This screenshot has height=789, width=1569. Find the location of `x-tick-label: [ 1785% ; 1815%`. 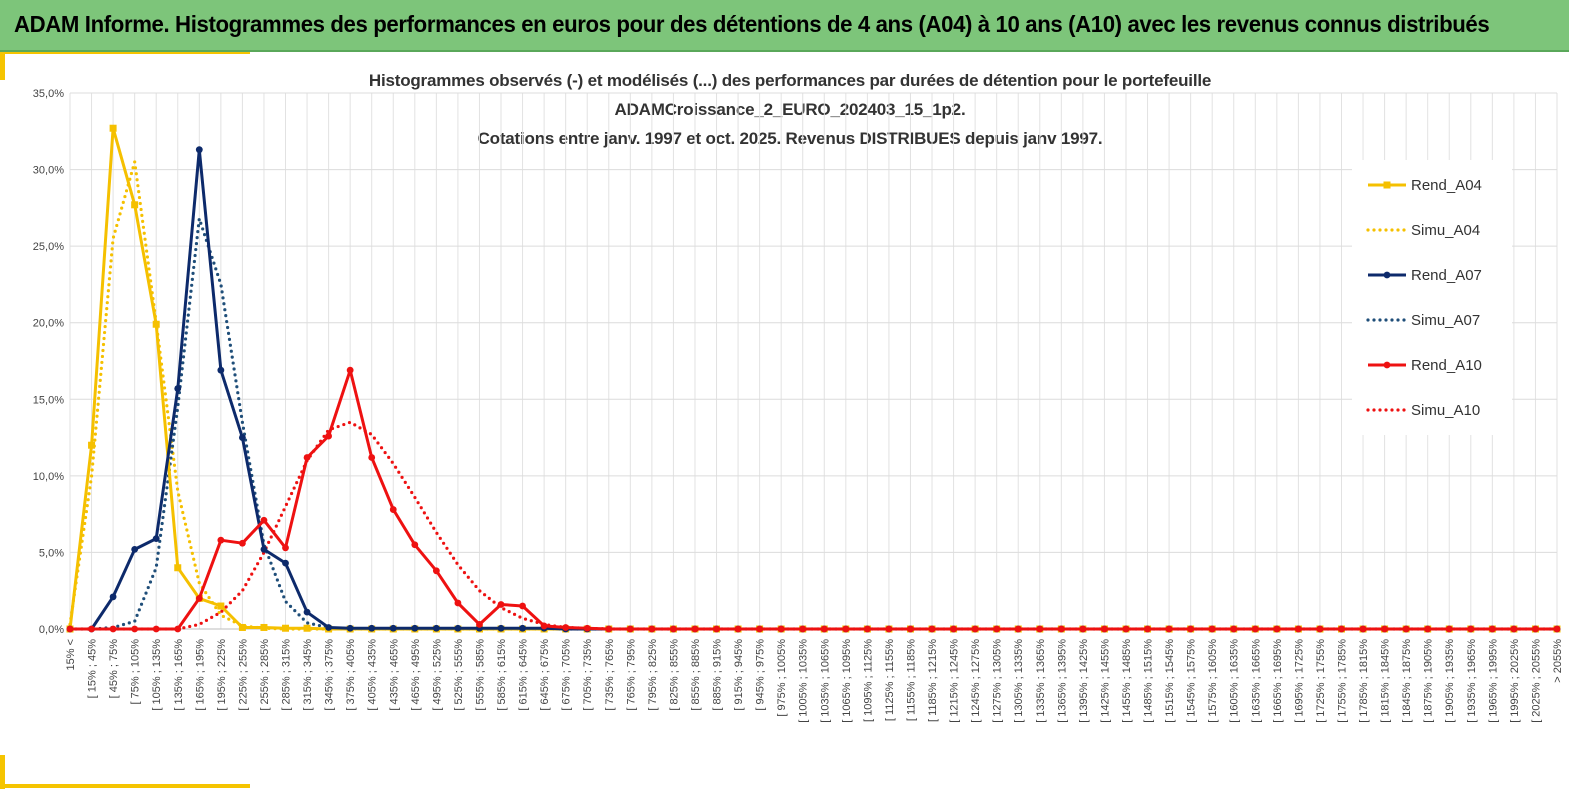

x-tick-label: [ 1785% ; 1815% is located at coordinates (1364, 681).